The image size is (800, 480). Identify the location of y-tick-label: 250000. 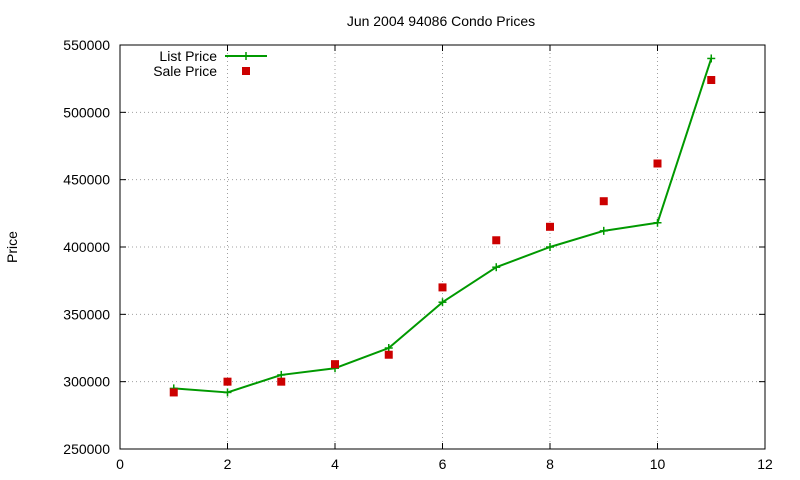
(86, 449).